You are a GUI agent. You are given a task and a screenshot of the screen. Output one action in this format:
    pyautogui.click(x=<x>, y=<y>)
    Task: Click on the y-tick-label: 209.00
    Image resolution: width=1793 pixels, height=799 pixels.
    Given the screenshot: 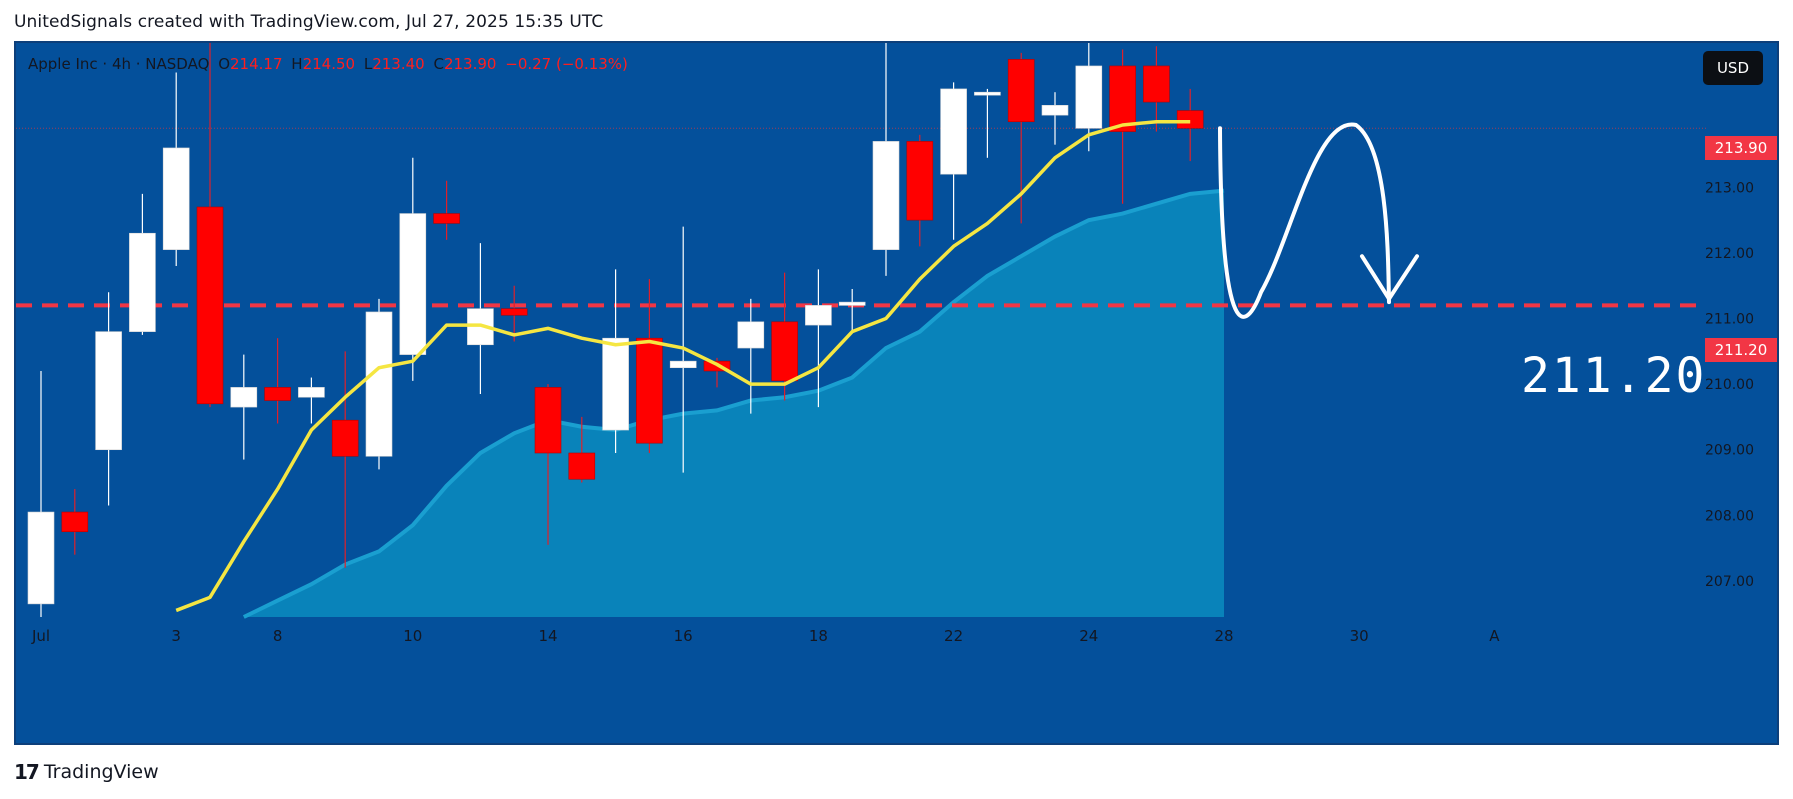 What is the action you would take?
    pyautogui.click(x=1729, y=451)
    